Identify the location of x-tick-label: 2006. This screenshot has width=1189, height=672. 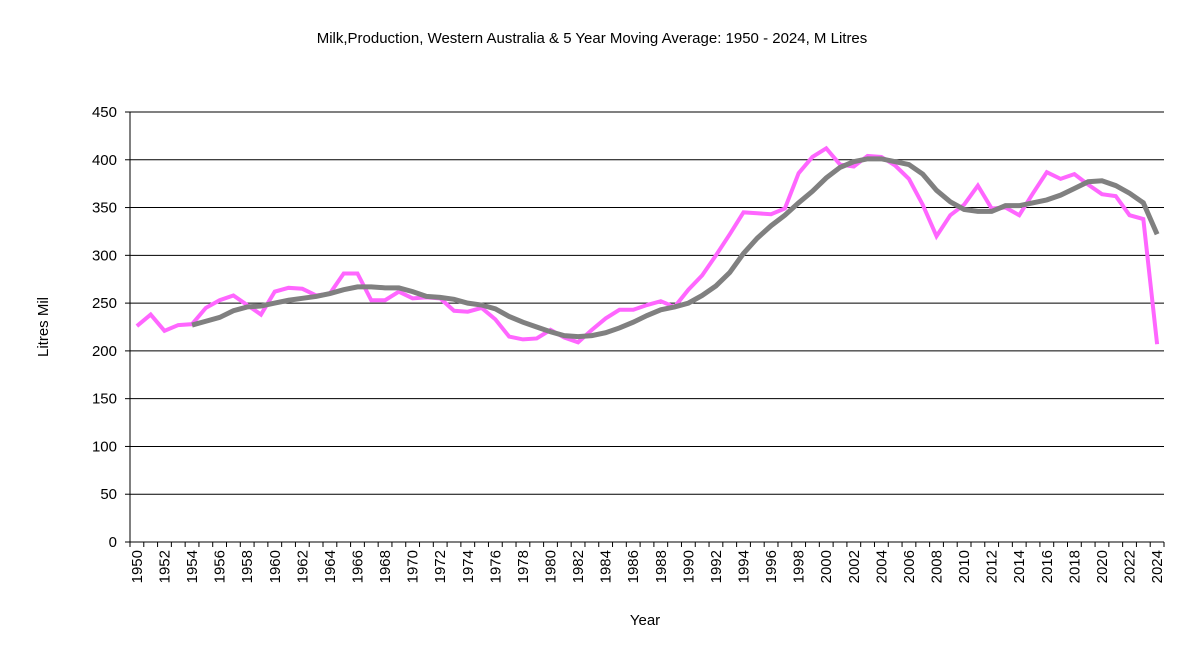
(909, 566).